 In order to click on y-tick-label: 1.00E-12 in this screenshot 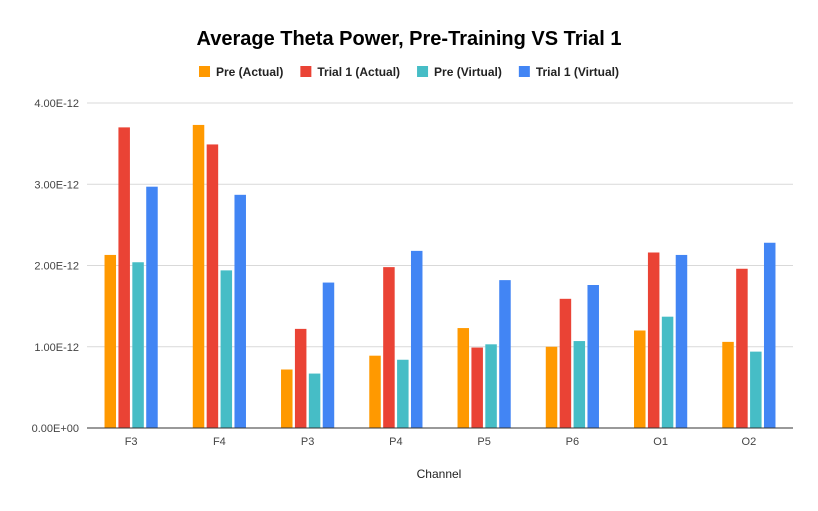, I will do `click(56, 348)`.